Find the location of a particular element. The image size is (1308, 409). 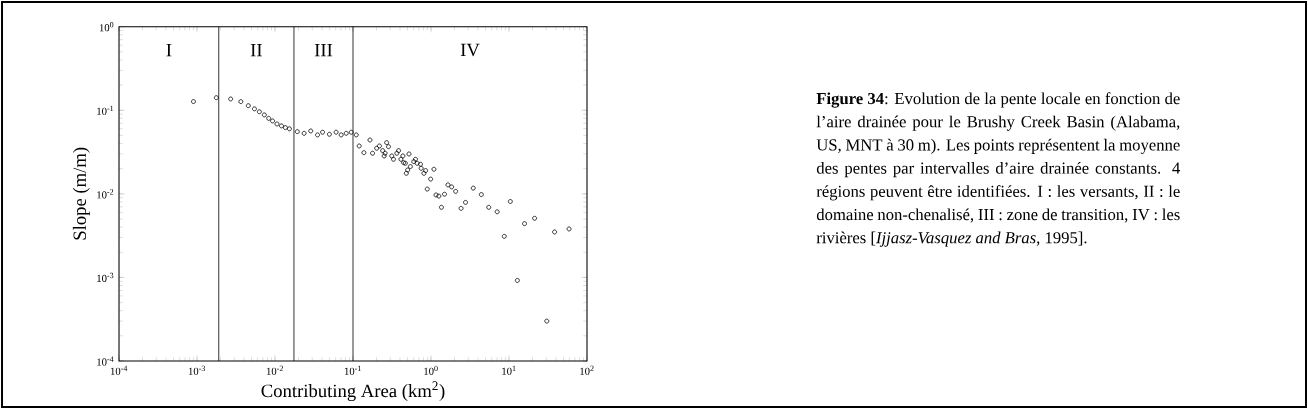

x-axis-title: Contributing Area (km$^{2}$) is located at coordinates (353, 391).